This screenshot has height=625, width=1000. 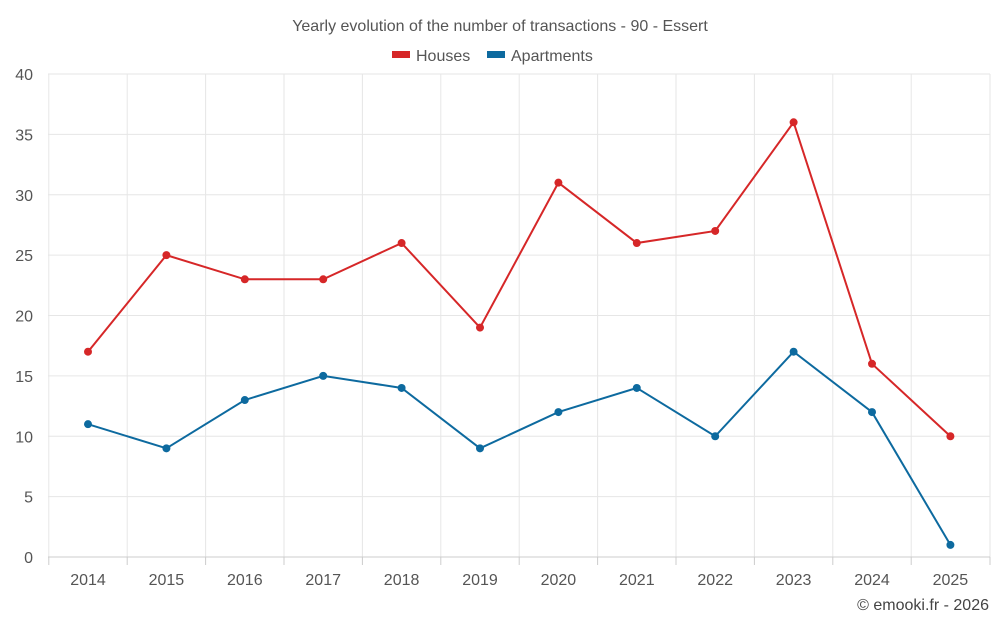 I want to click on y-tick-label: 15, so click(x=24, y=377).